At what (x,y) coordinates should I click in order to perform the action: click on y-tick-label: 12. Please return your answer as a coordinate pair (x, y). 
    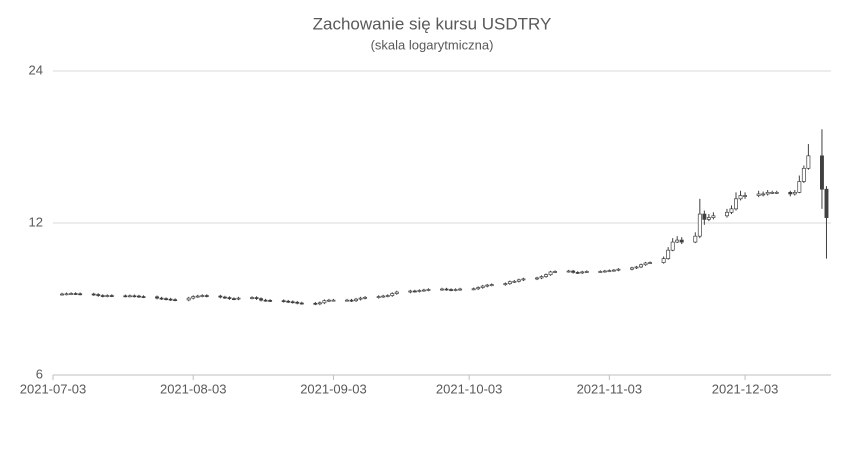
    Looking at the image, I should click on (36, 221).